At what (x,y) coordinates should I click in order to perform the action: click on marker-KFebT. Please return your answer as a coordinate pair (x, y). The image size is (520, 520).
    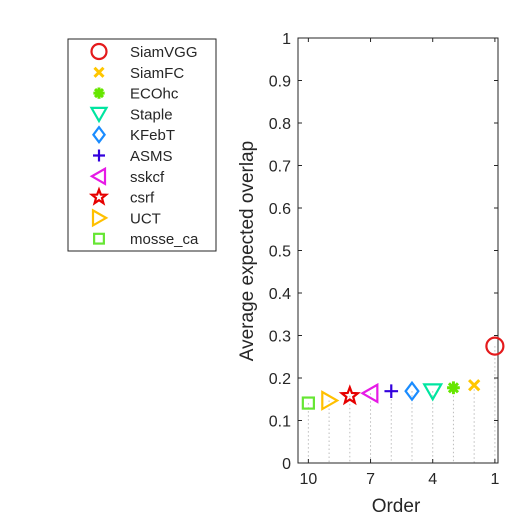
    Looking at the image, I should click on (412, 391).